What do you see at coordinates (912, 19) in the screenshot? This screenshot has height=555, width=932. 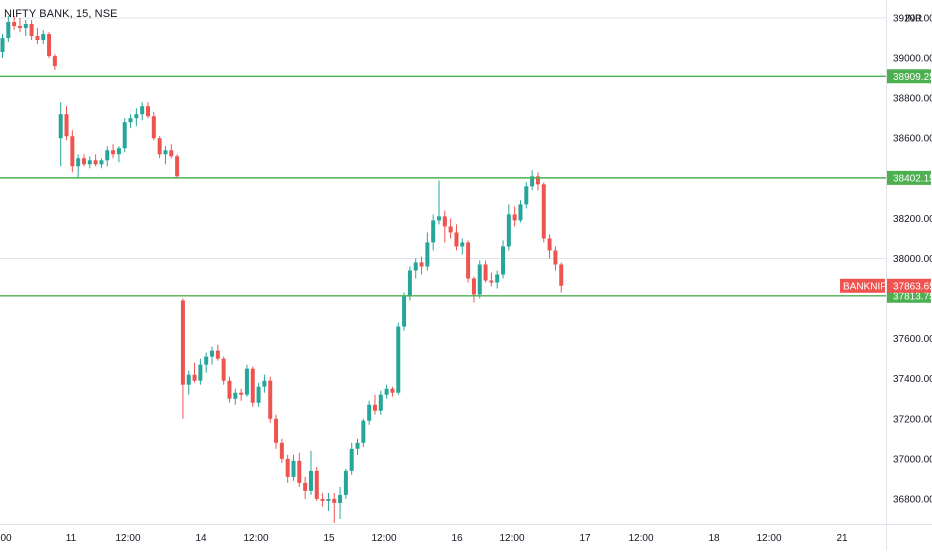 I see `y-tick-label: 39200.00` at bounding box center [912, 19].